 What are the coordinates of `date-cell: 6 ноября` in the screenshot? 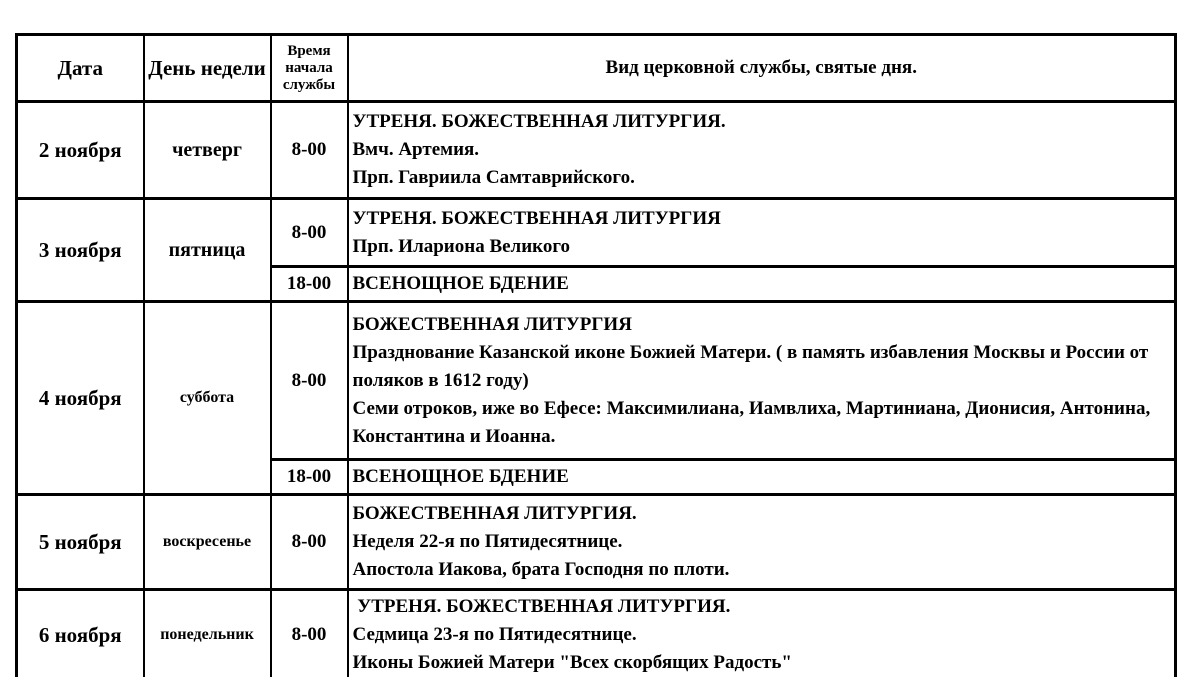 It's located at (80, 632).